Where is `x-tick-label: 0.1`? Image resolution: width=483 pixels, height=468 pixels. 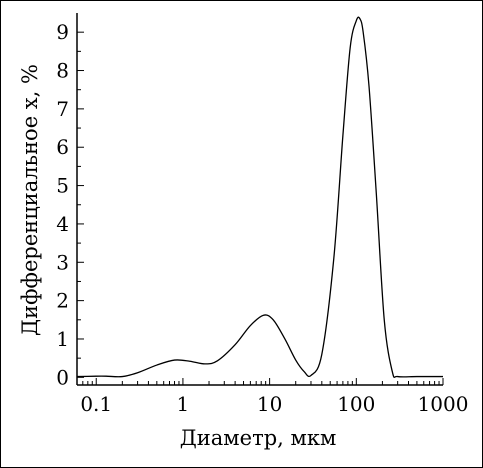 x-tick-label: 0.1 is located at coordinates (96, 404).